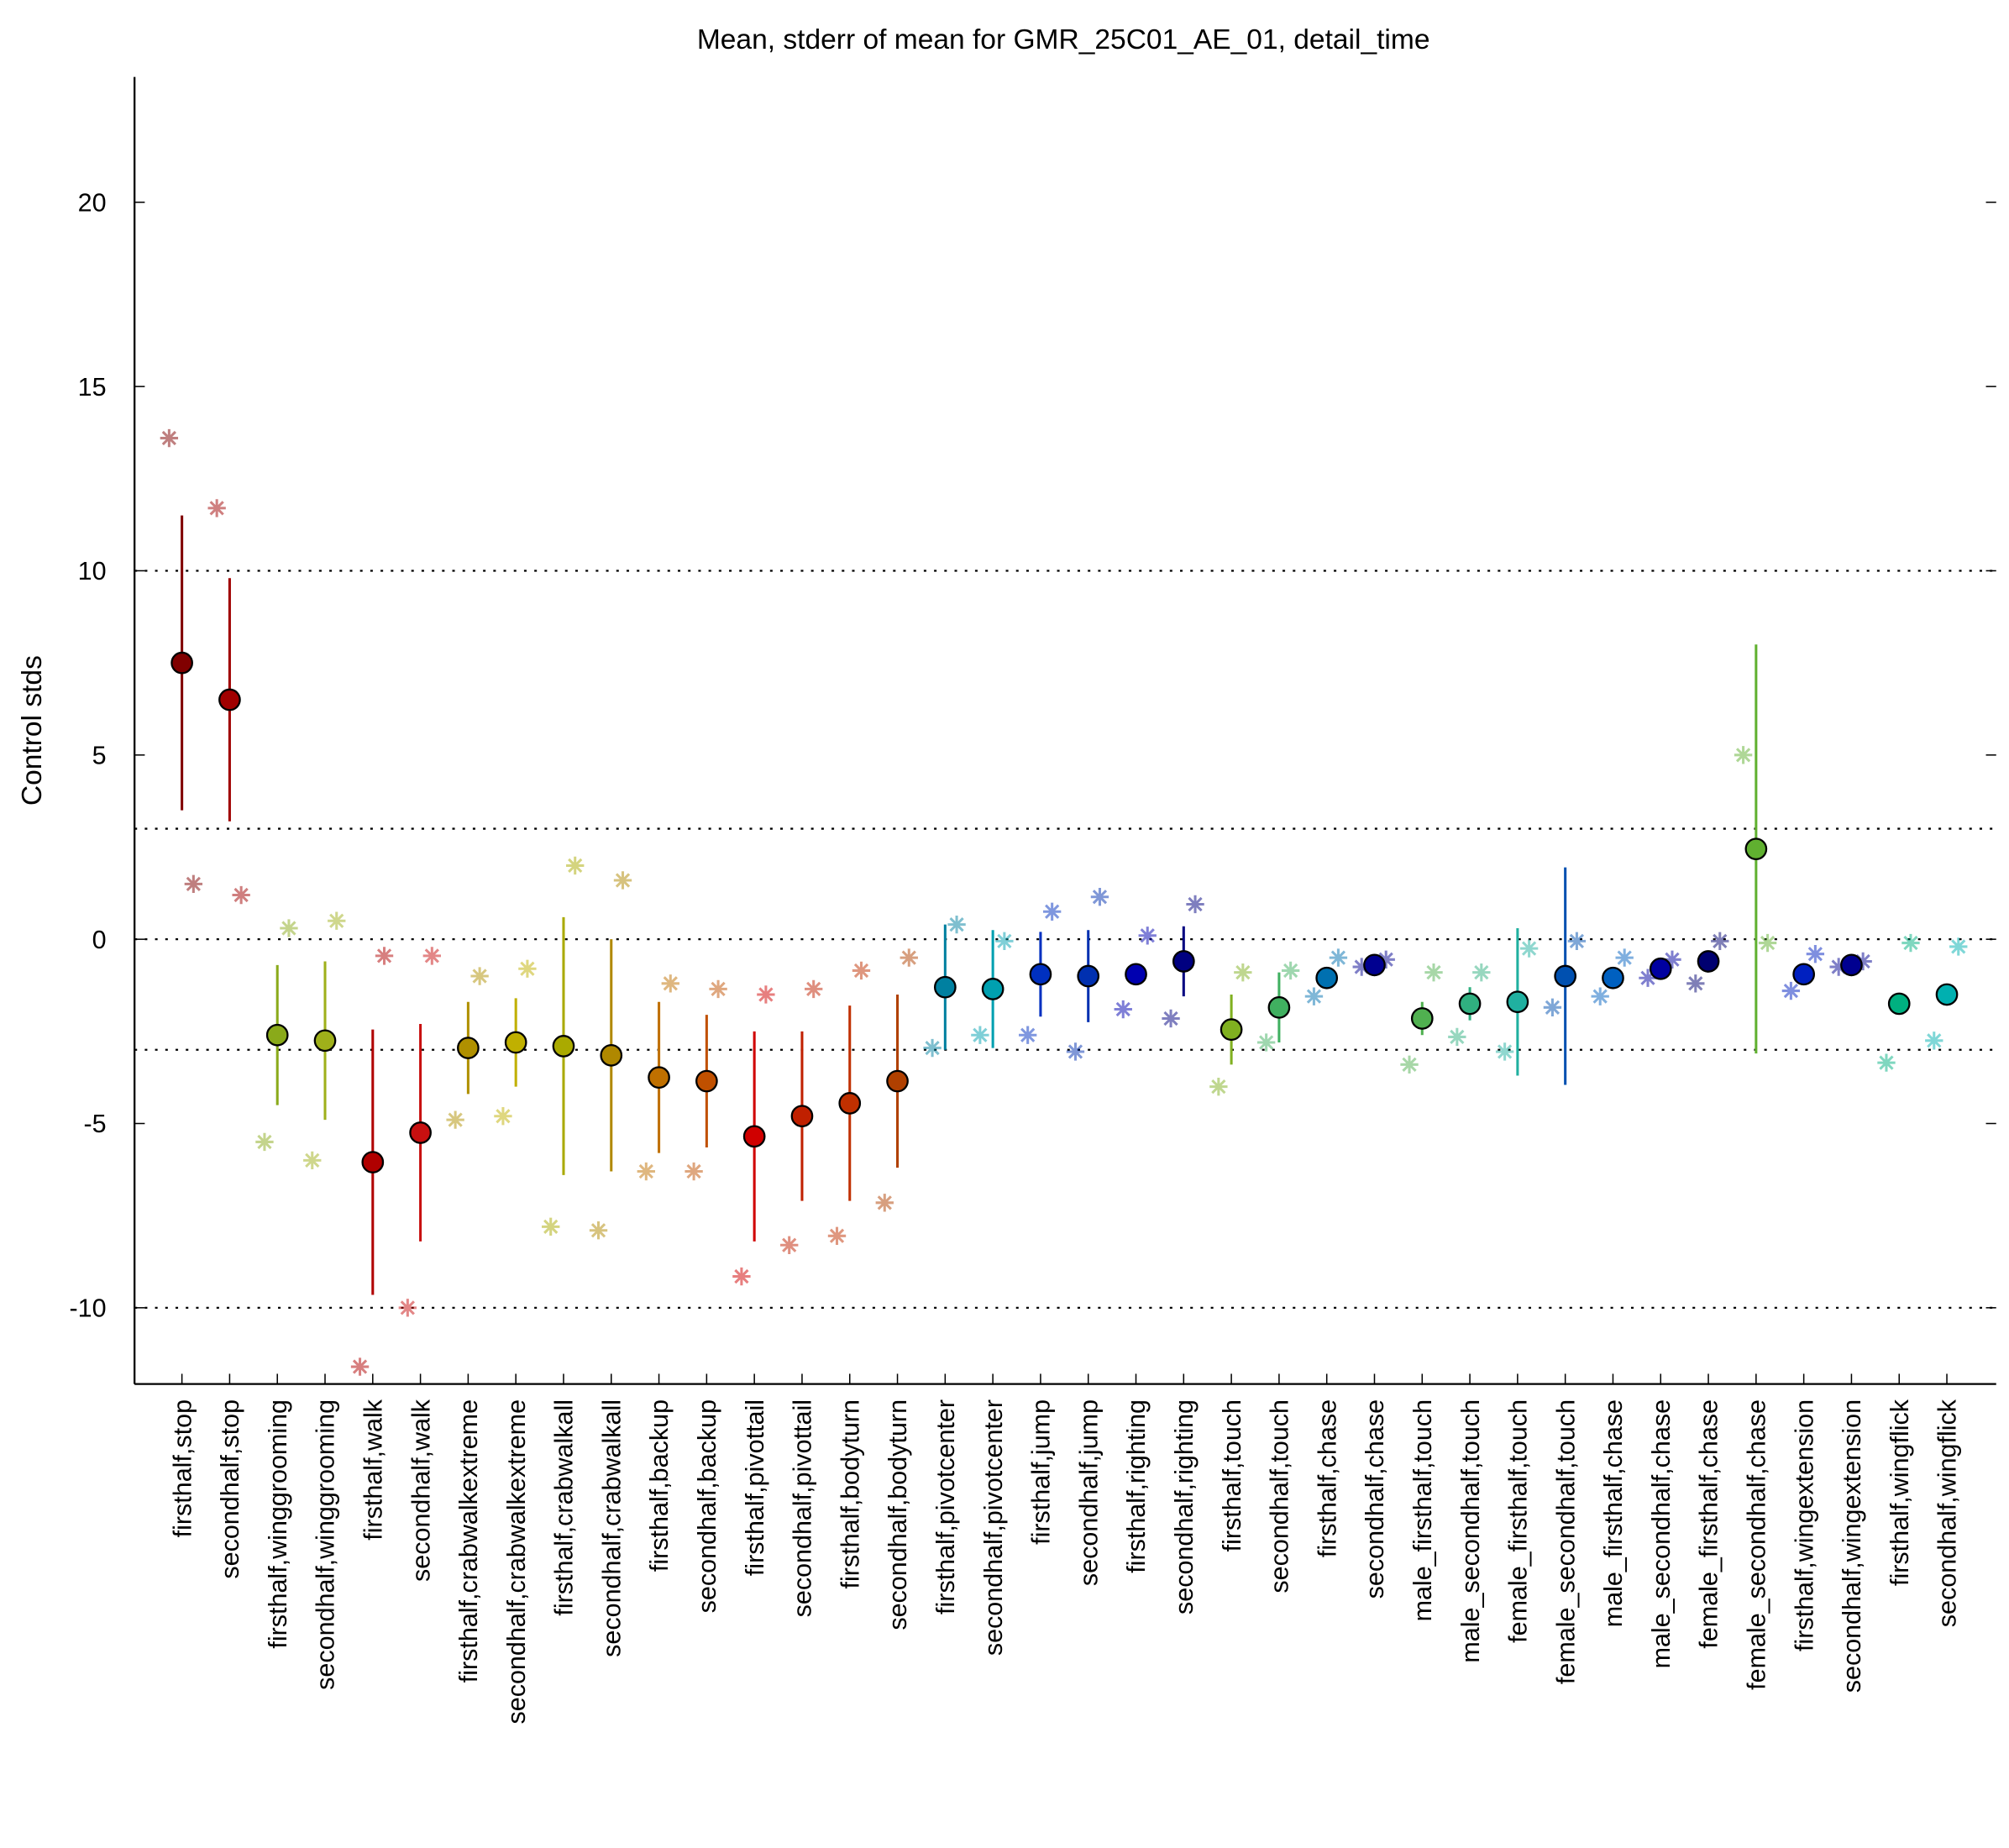  I want to click on x-tick-label: female_firsthalf,chase, so click(1709, 1524).